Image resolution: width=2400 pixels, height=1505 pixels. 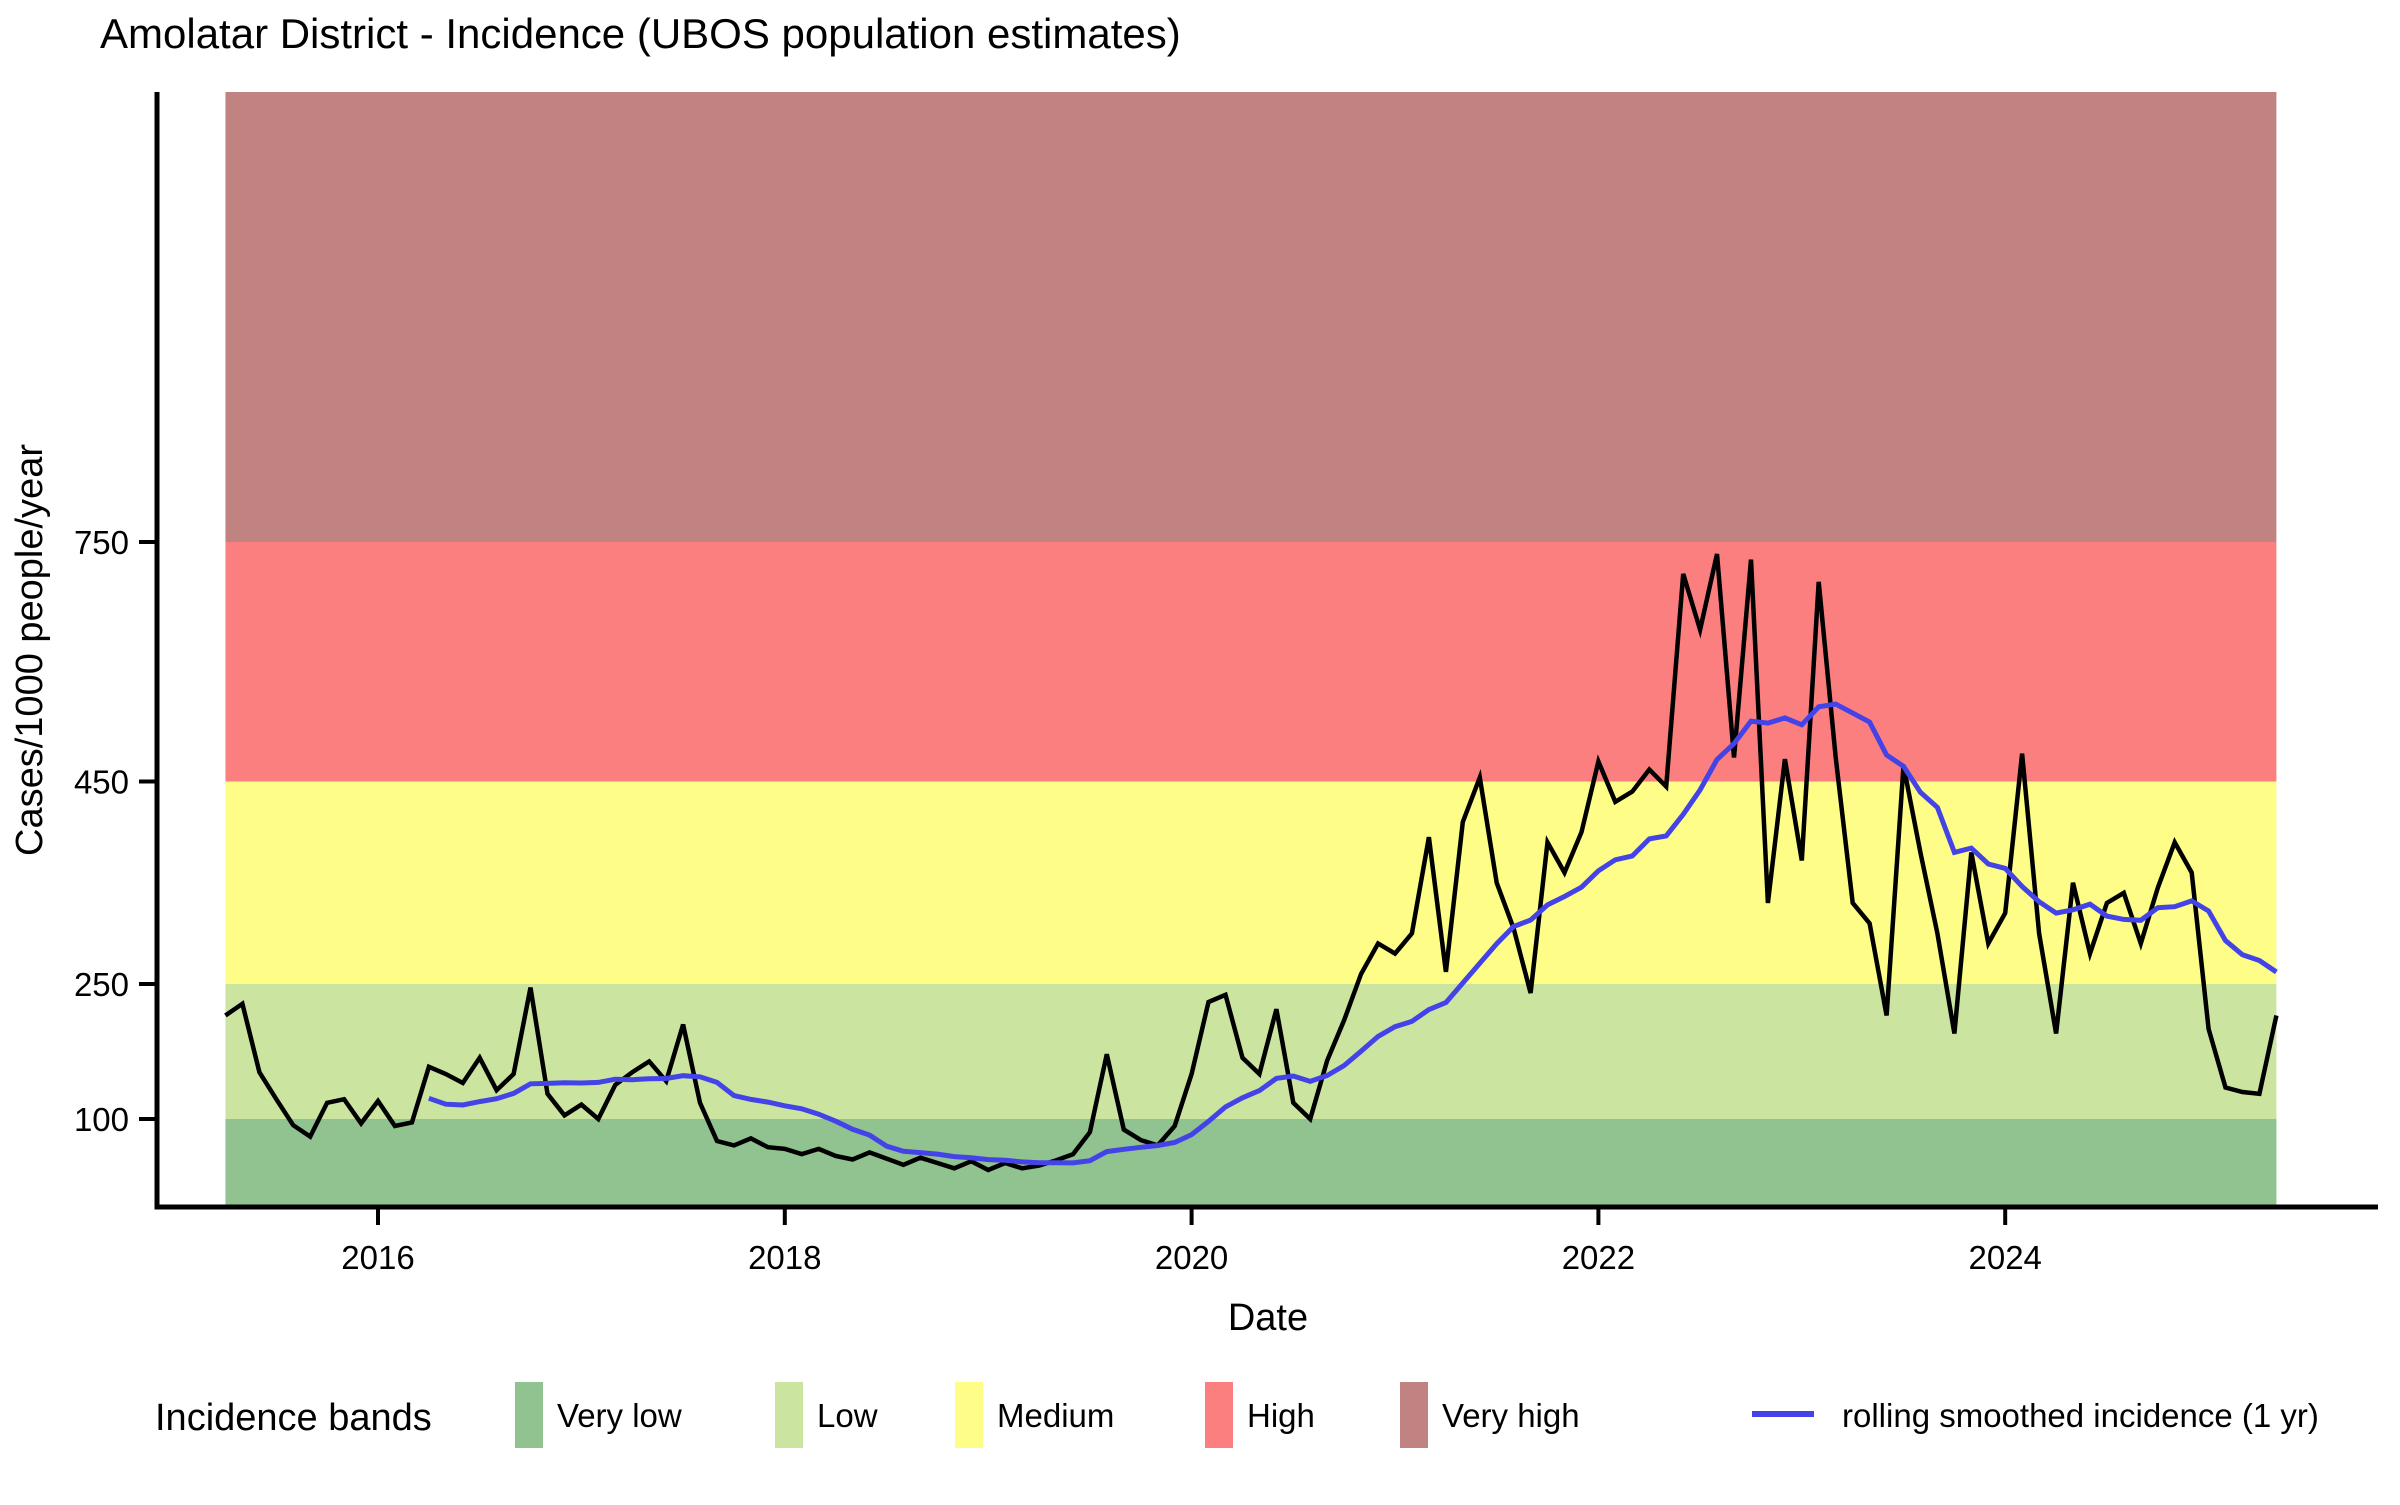 What do you see at coordinates (101, 782) in the screenshot?
I see `y-tick-label: 450` at bounding box center [101, 782].